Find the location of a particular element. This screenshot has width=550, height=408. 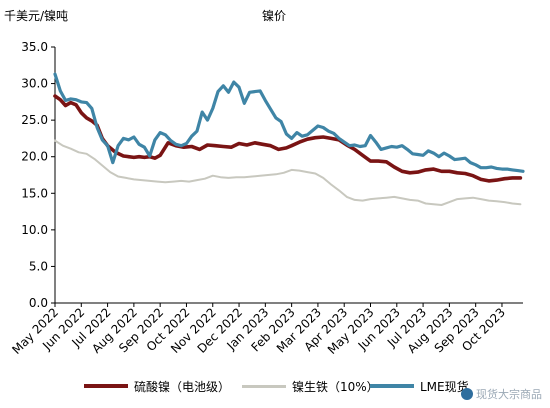

legend-item-lme-spot: LME现货 is located at coordinates (419, 386).